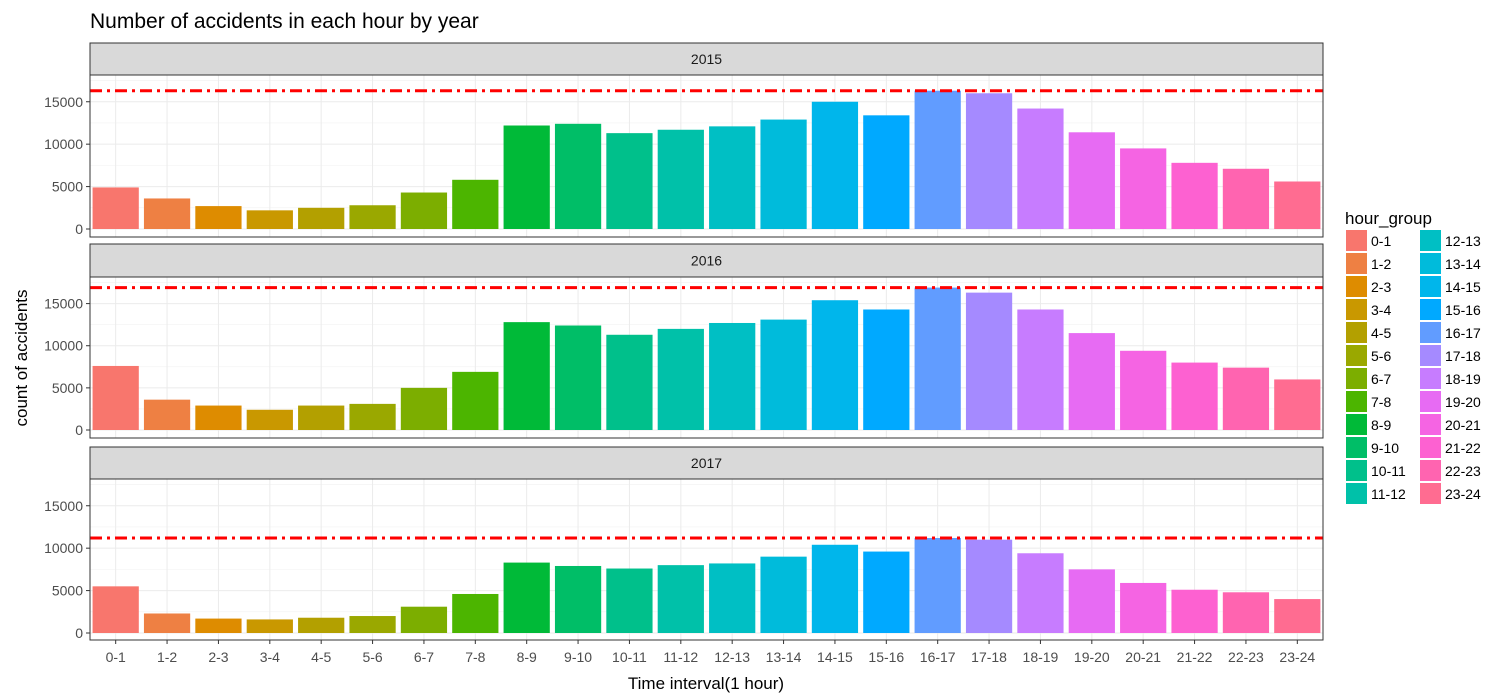  I want to click on legend-label: 23-24, so click(1463, 494).